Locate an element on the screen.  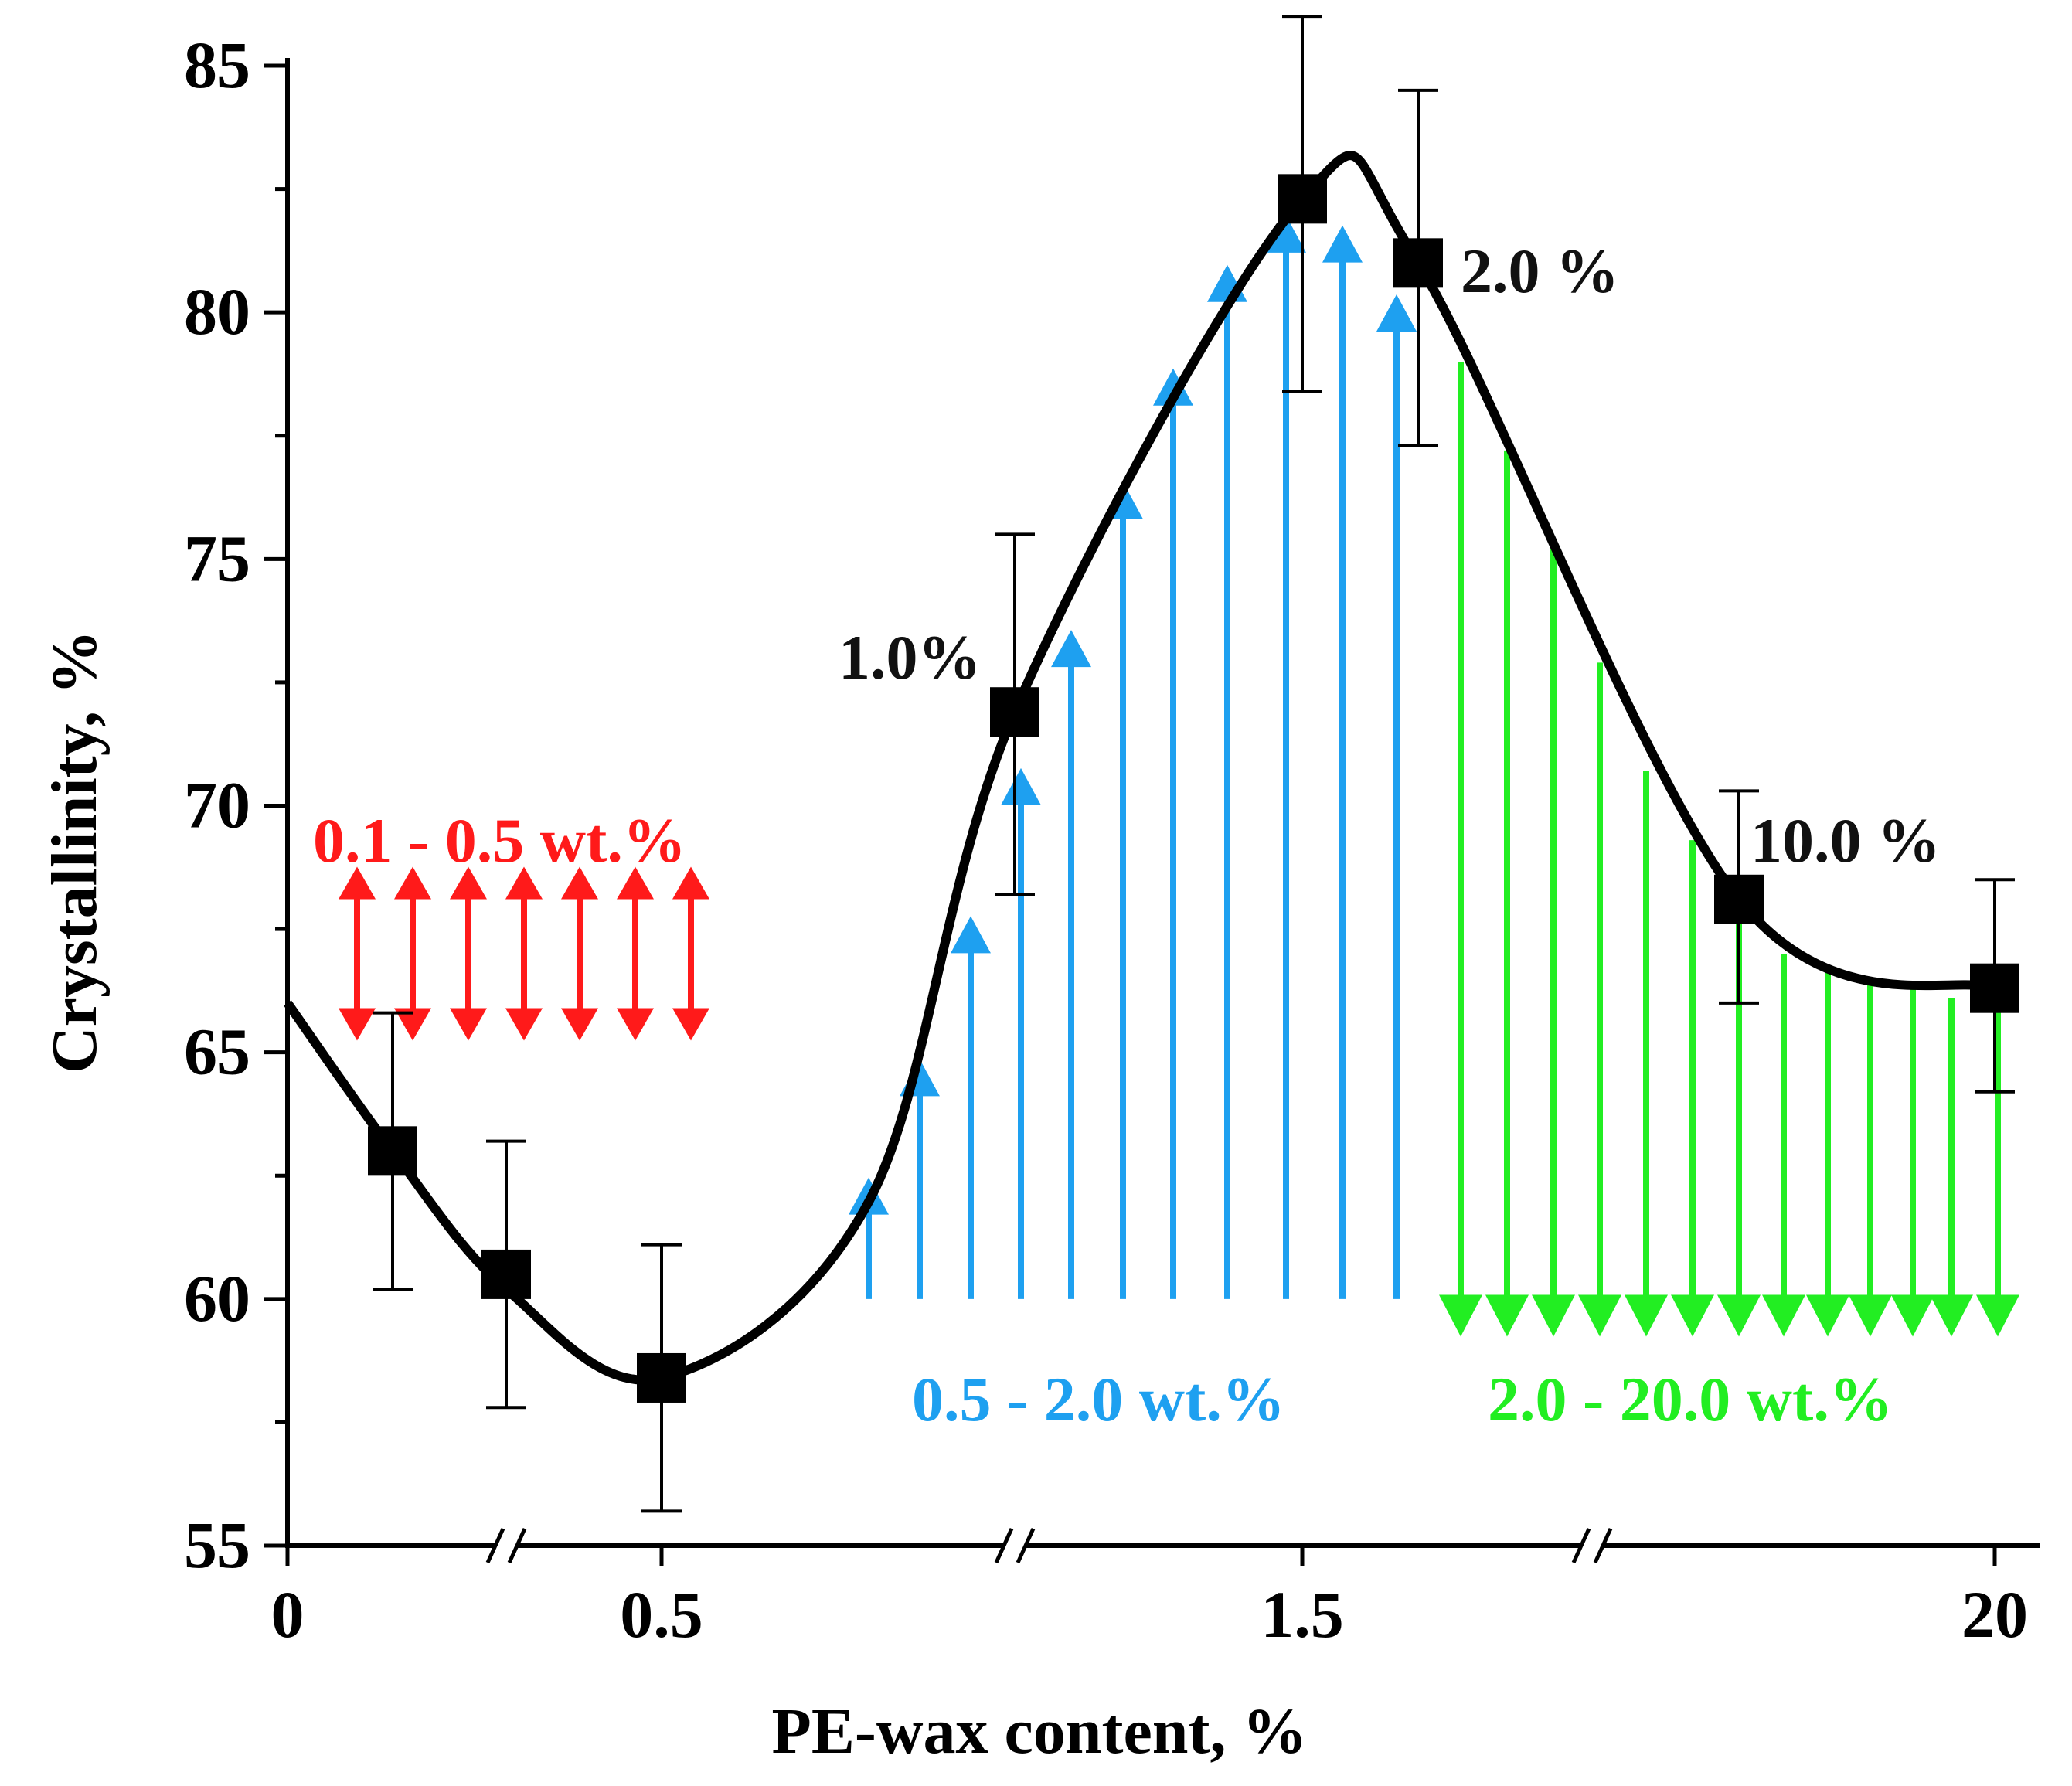
y-tick-label: 55 is located at coordinates (217, 1545).